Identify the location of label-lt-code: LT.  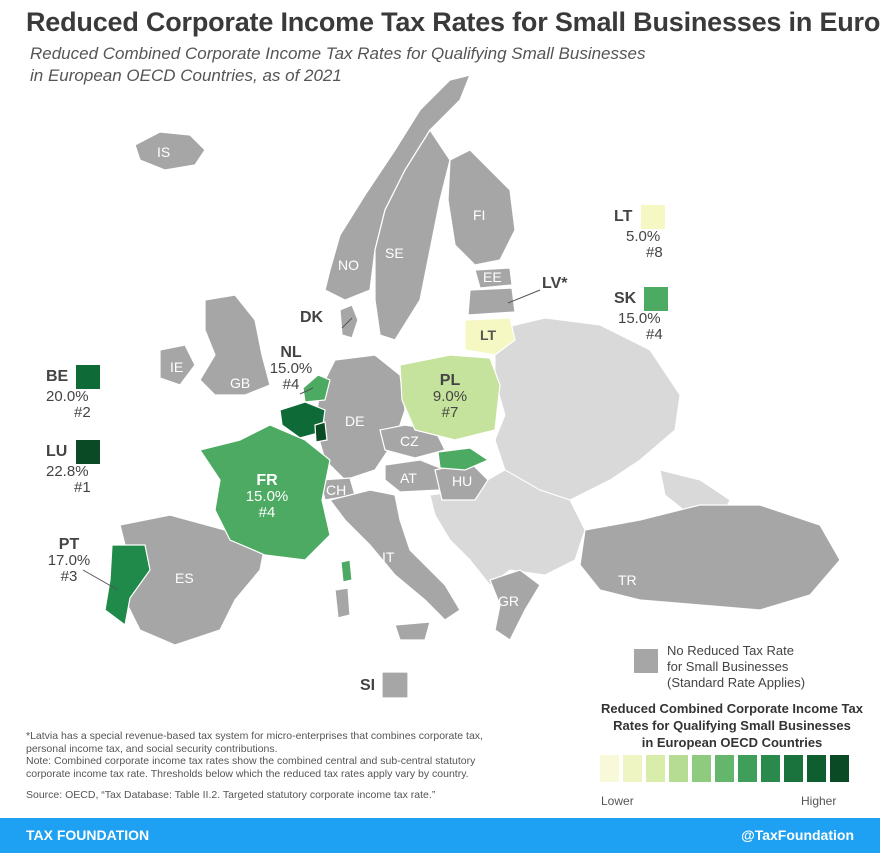
(623, 216).